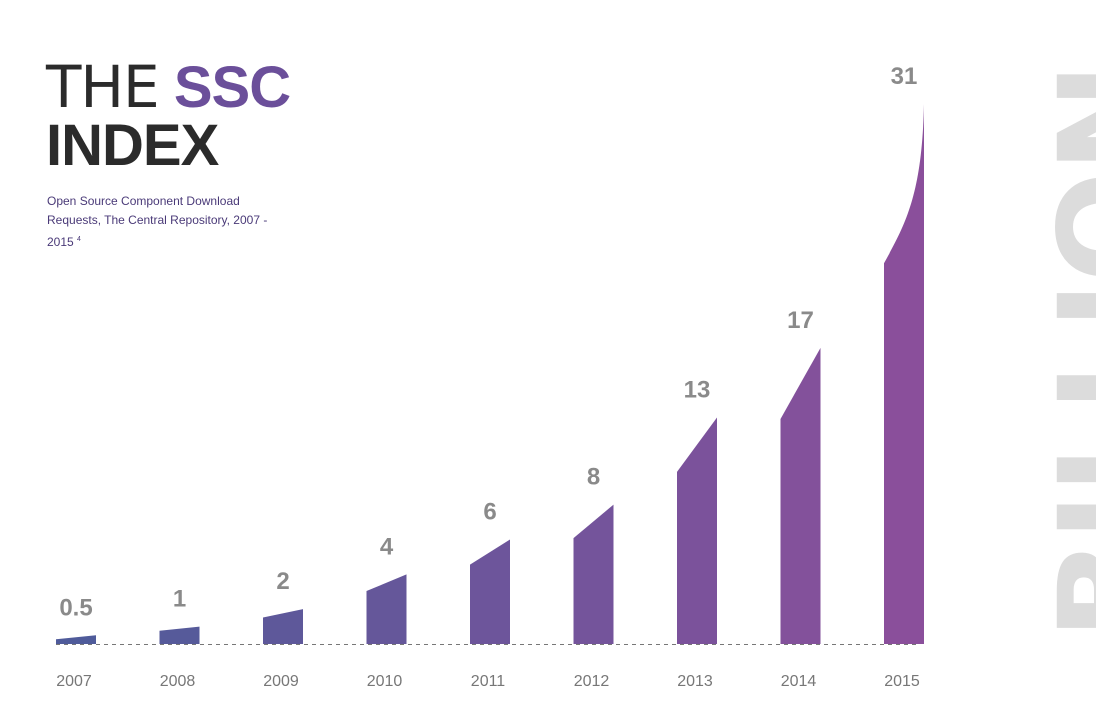 The width and height of the screenshot is (1096, 712). I want to click on year-label-2008: 2008, so click(178, 681).